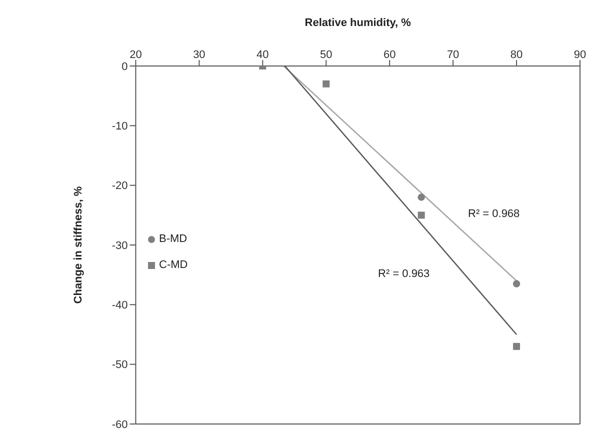 This screenshot has height=438, width=598. Describe the element at coordinates (326, 55) in the screenshot. I see `x-tick-label: 50` at that location.